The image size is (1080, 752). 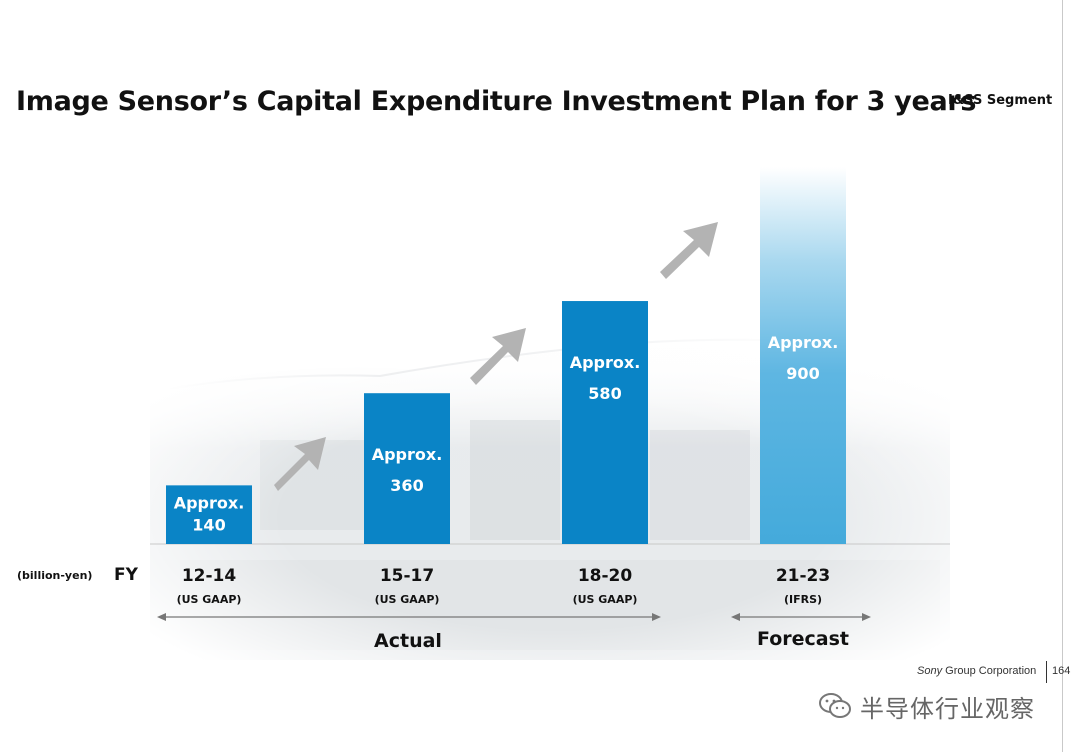 I want to click on watermark: 半导体行业观察, so click(x=926, y=706).